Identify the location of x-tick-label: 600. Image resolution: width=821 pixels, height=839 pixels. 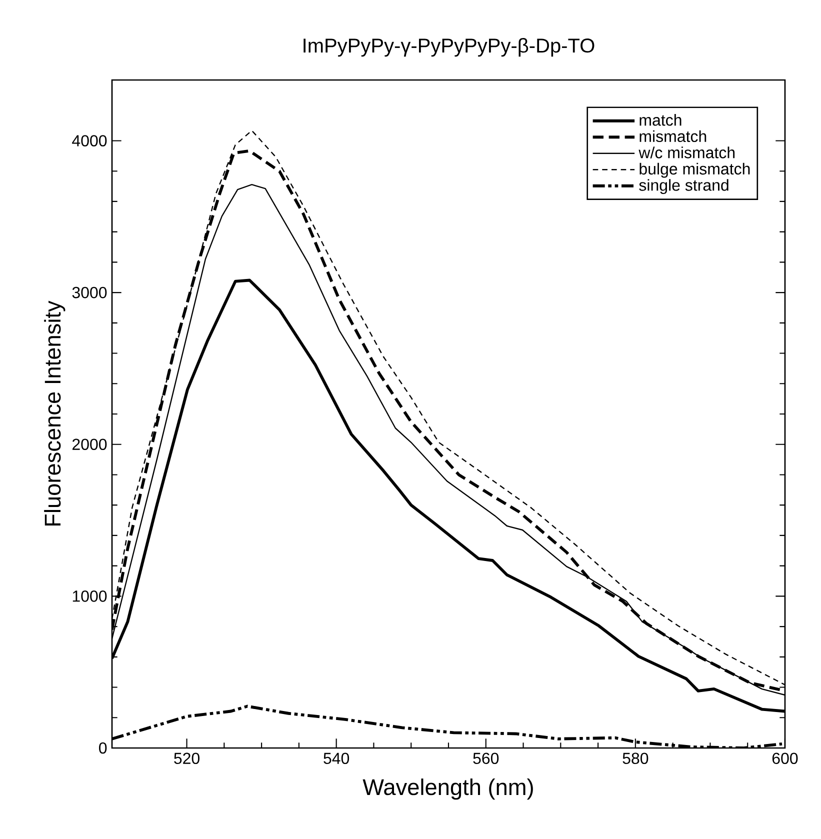
(785, 758).